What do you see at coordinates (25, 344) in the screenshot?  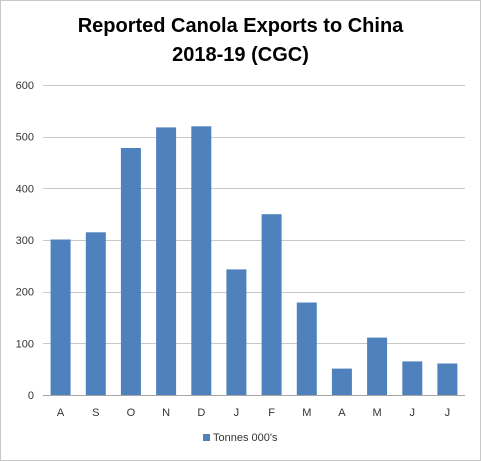 I see `y-tick-label: 100` at bounding box center [25, 344].